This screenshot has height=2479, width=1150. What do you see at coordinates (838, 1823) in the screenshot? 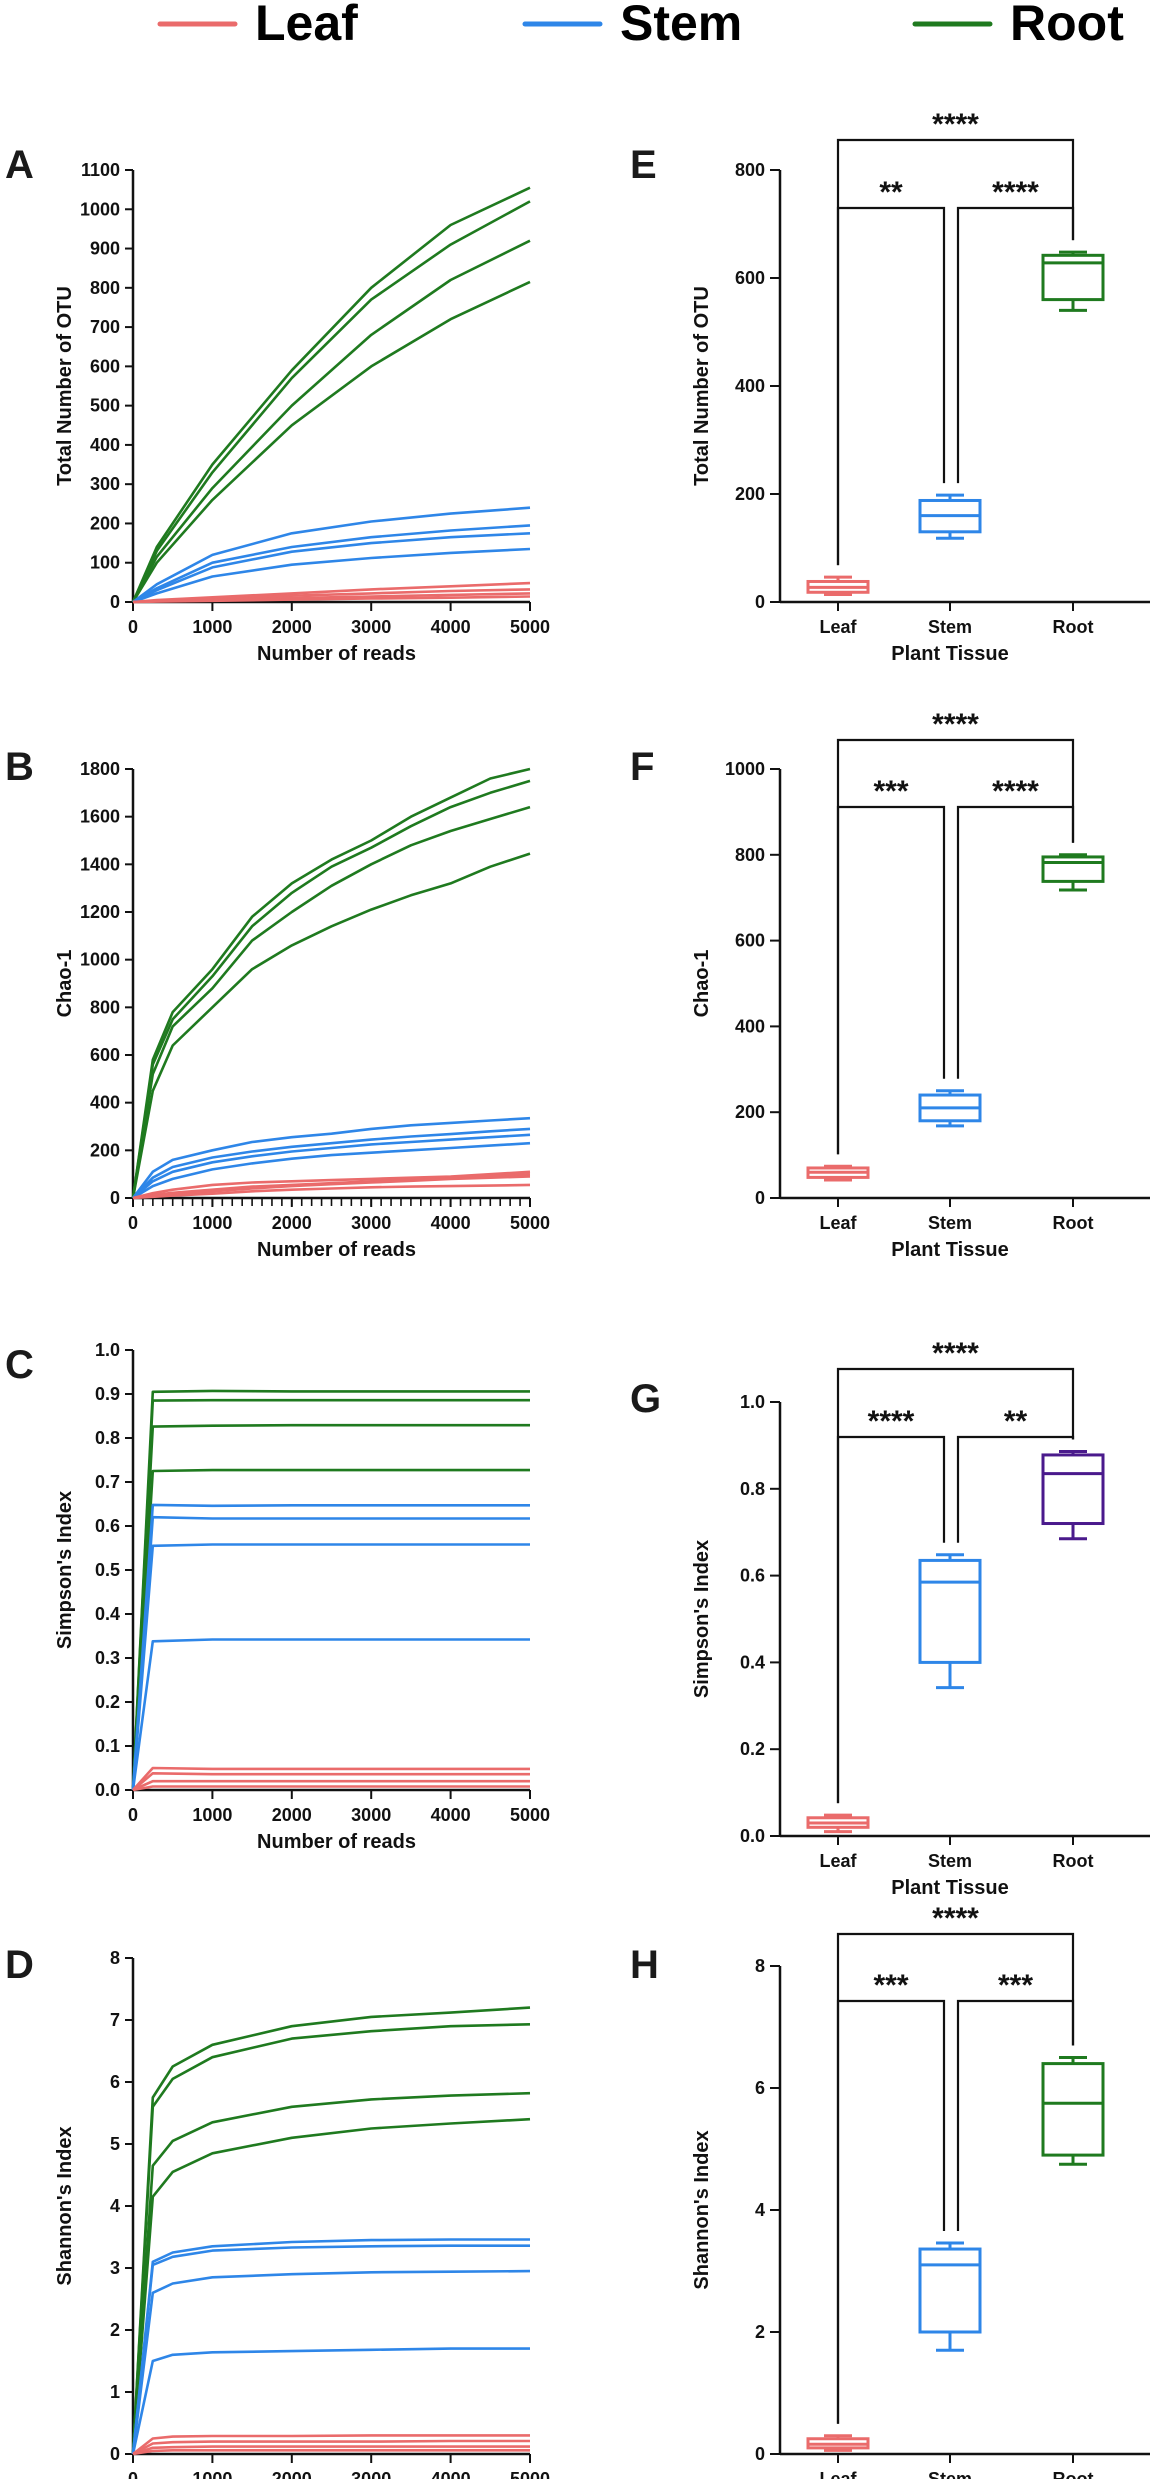
I see `box-leaf` at bounding box center [838, 1823].